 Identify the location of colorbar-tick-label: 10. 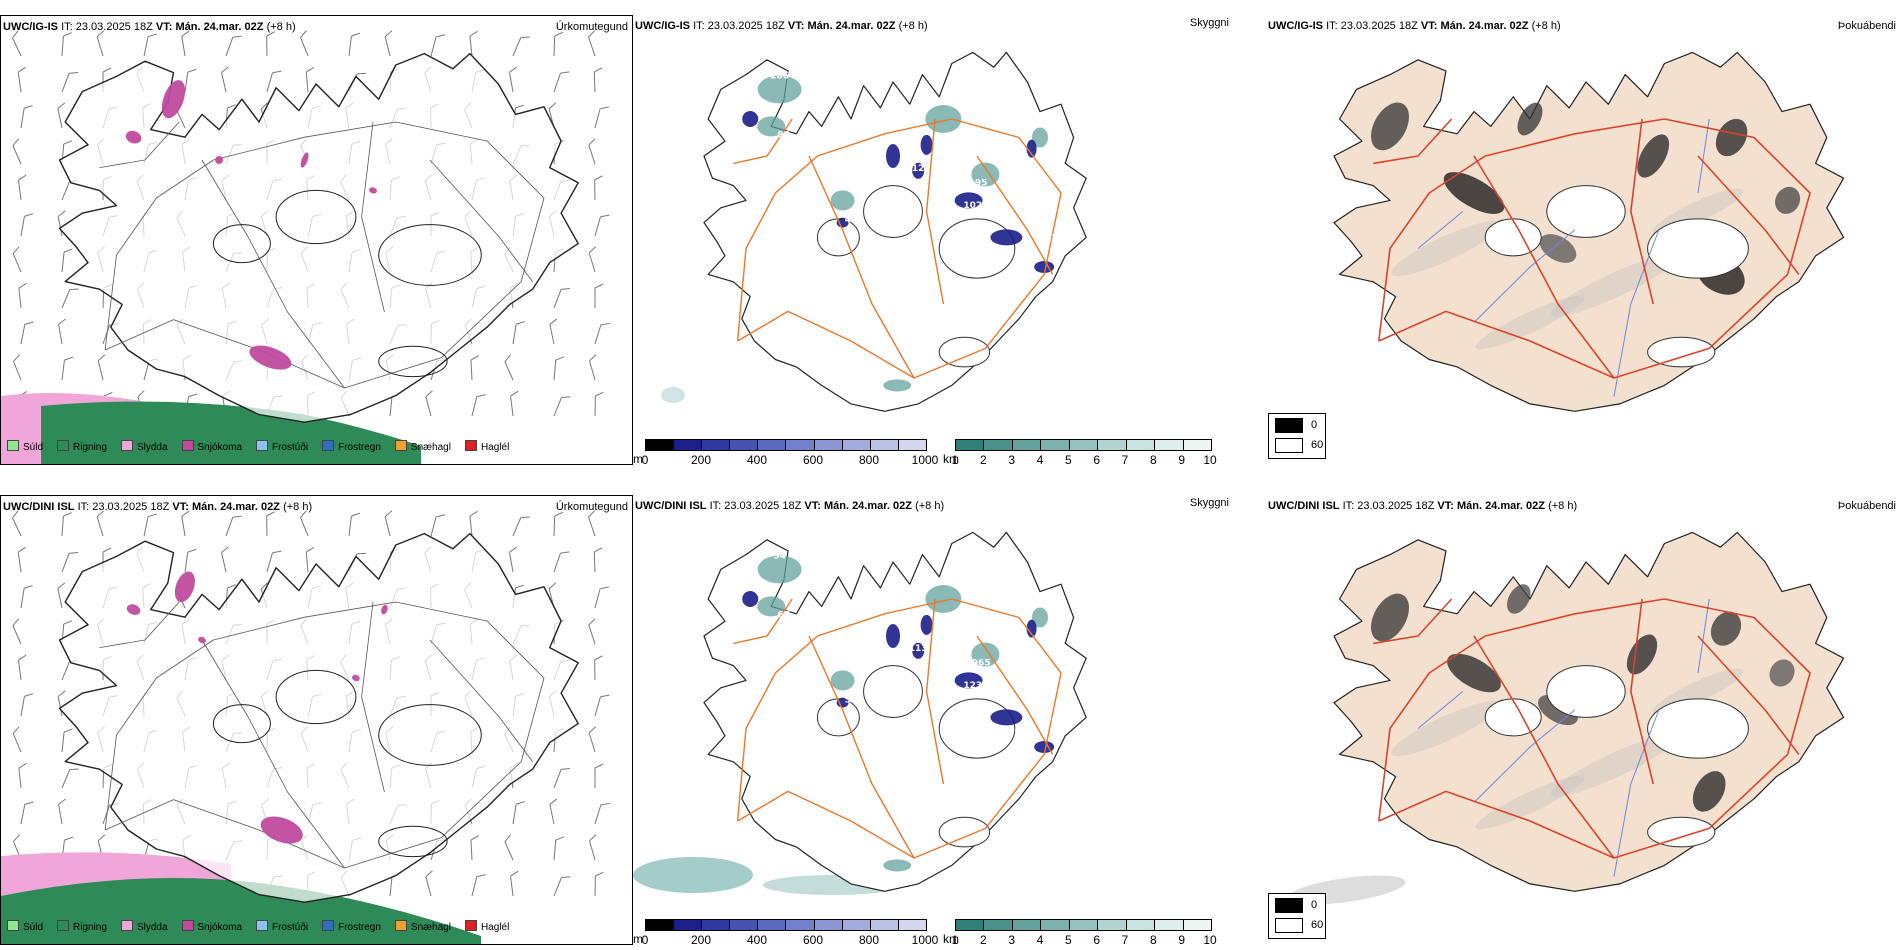
(1210, 939).